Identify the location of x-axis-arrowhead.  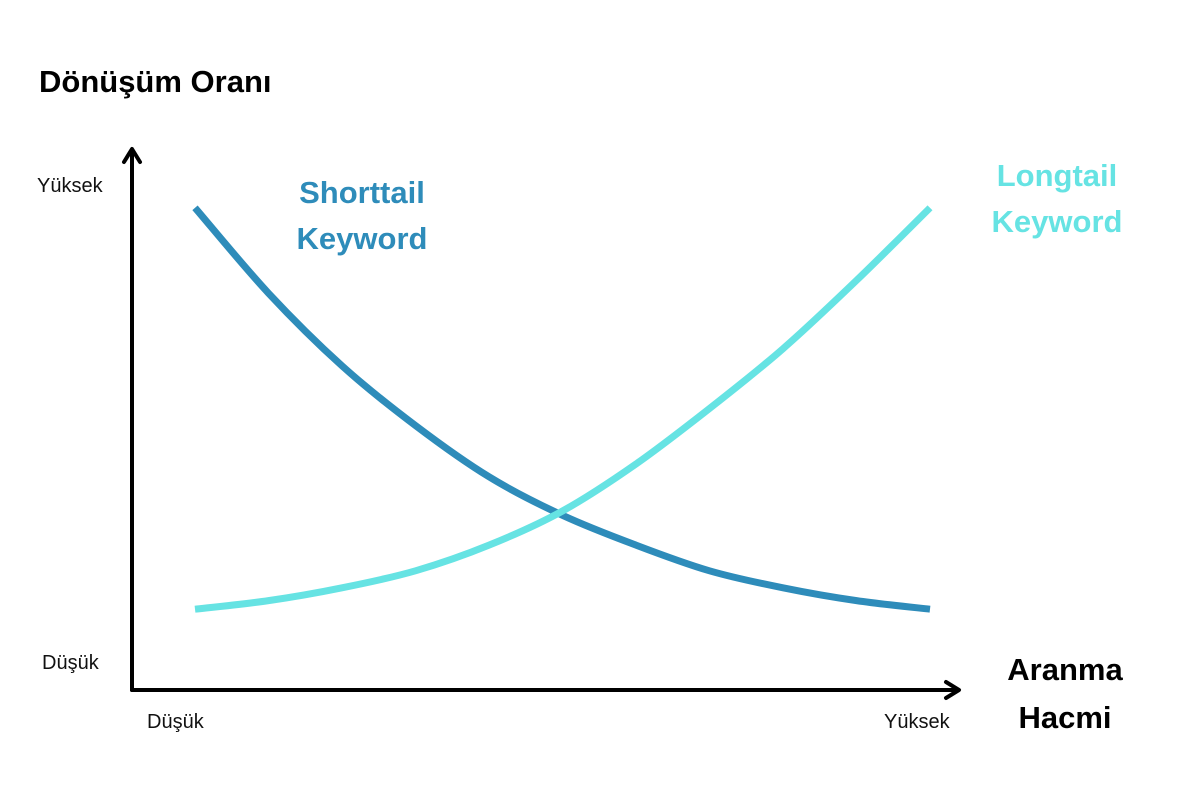
(952, 690).